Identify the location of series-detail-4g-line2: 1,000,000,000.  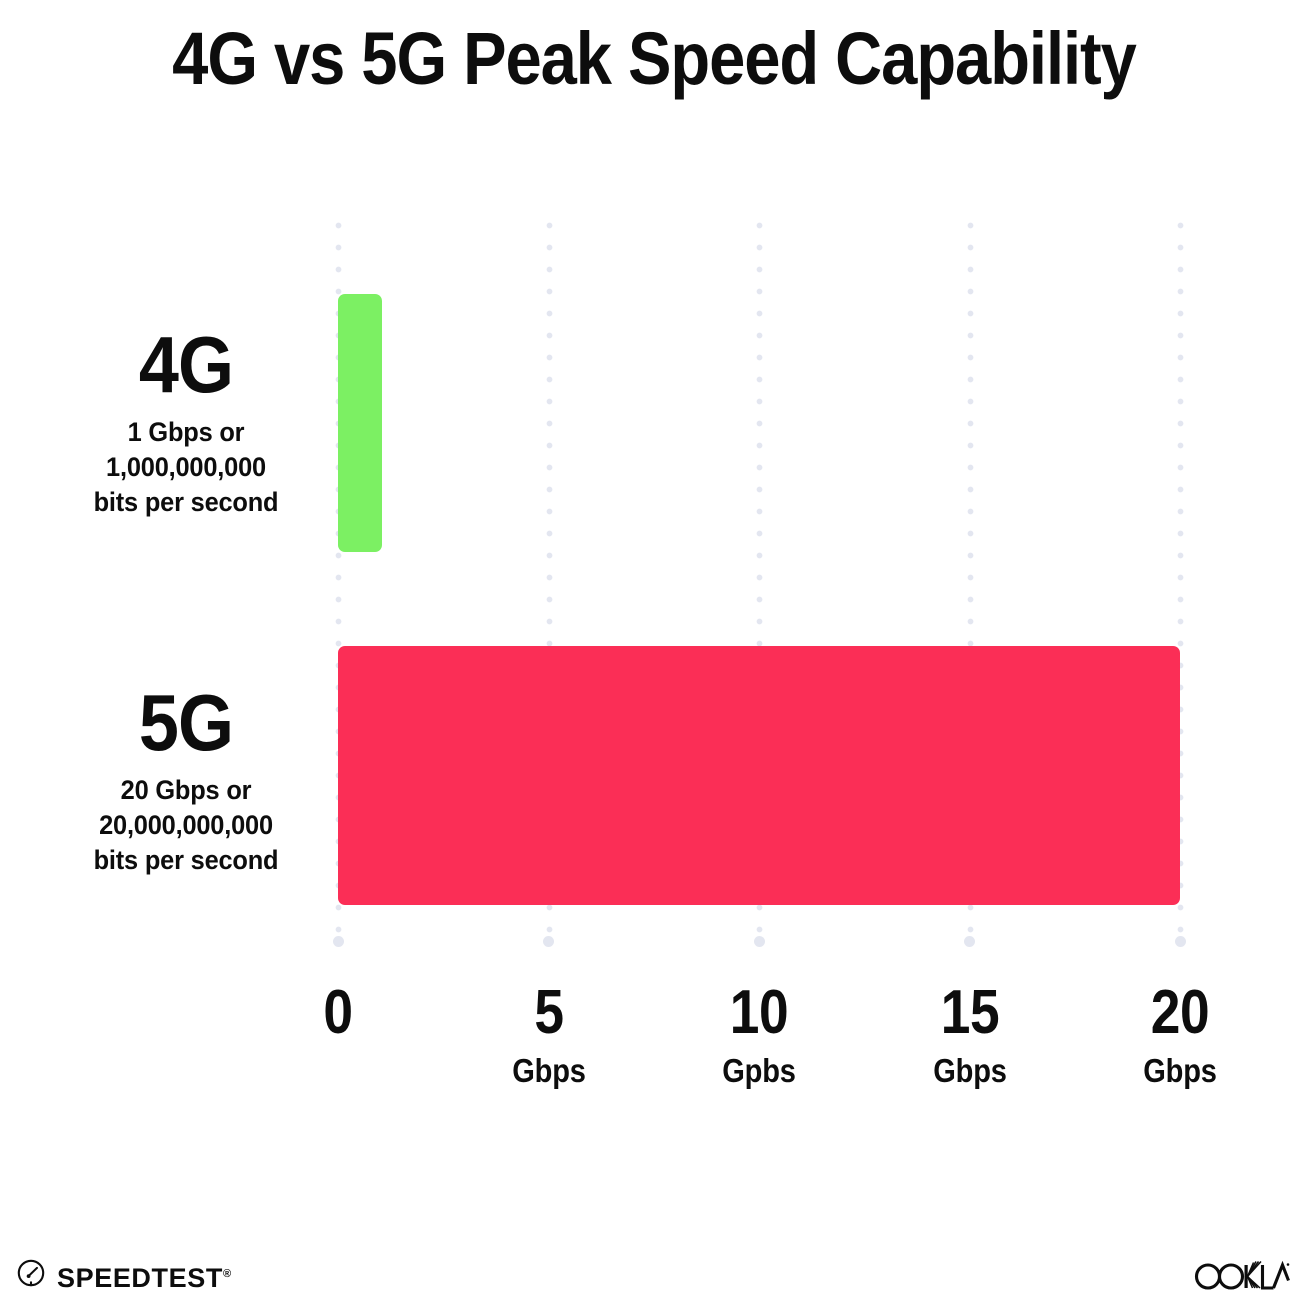
(186, 467).